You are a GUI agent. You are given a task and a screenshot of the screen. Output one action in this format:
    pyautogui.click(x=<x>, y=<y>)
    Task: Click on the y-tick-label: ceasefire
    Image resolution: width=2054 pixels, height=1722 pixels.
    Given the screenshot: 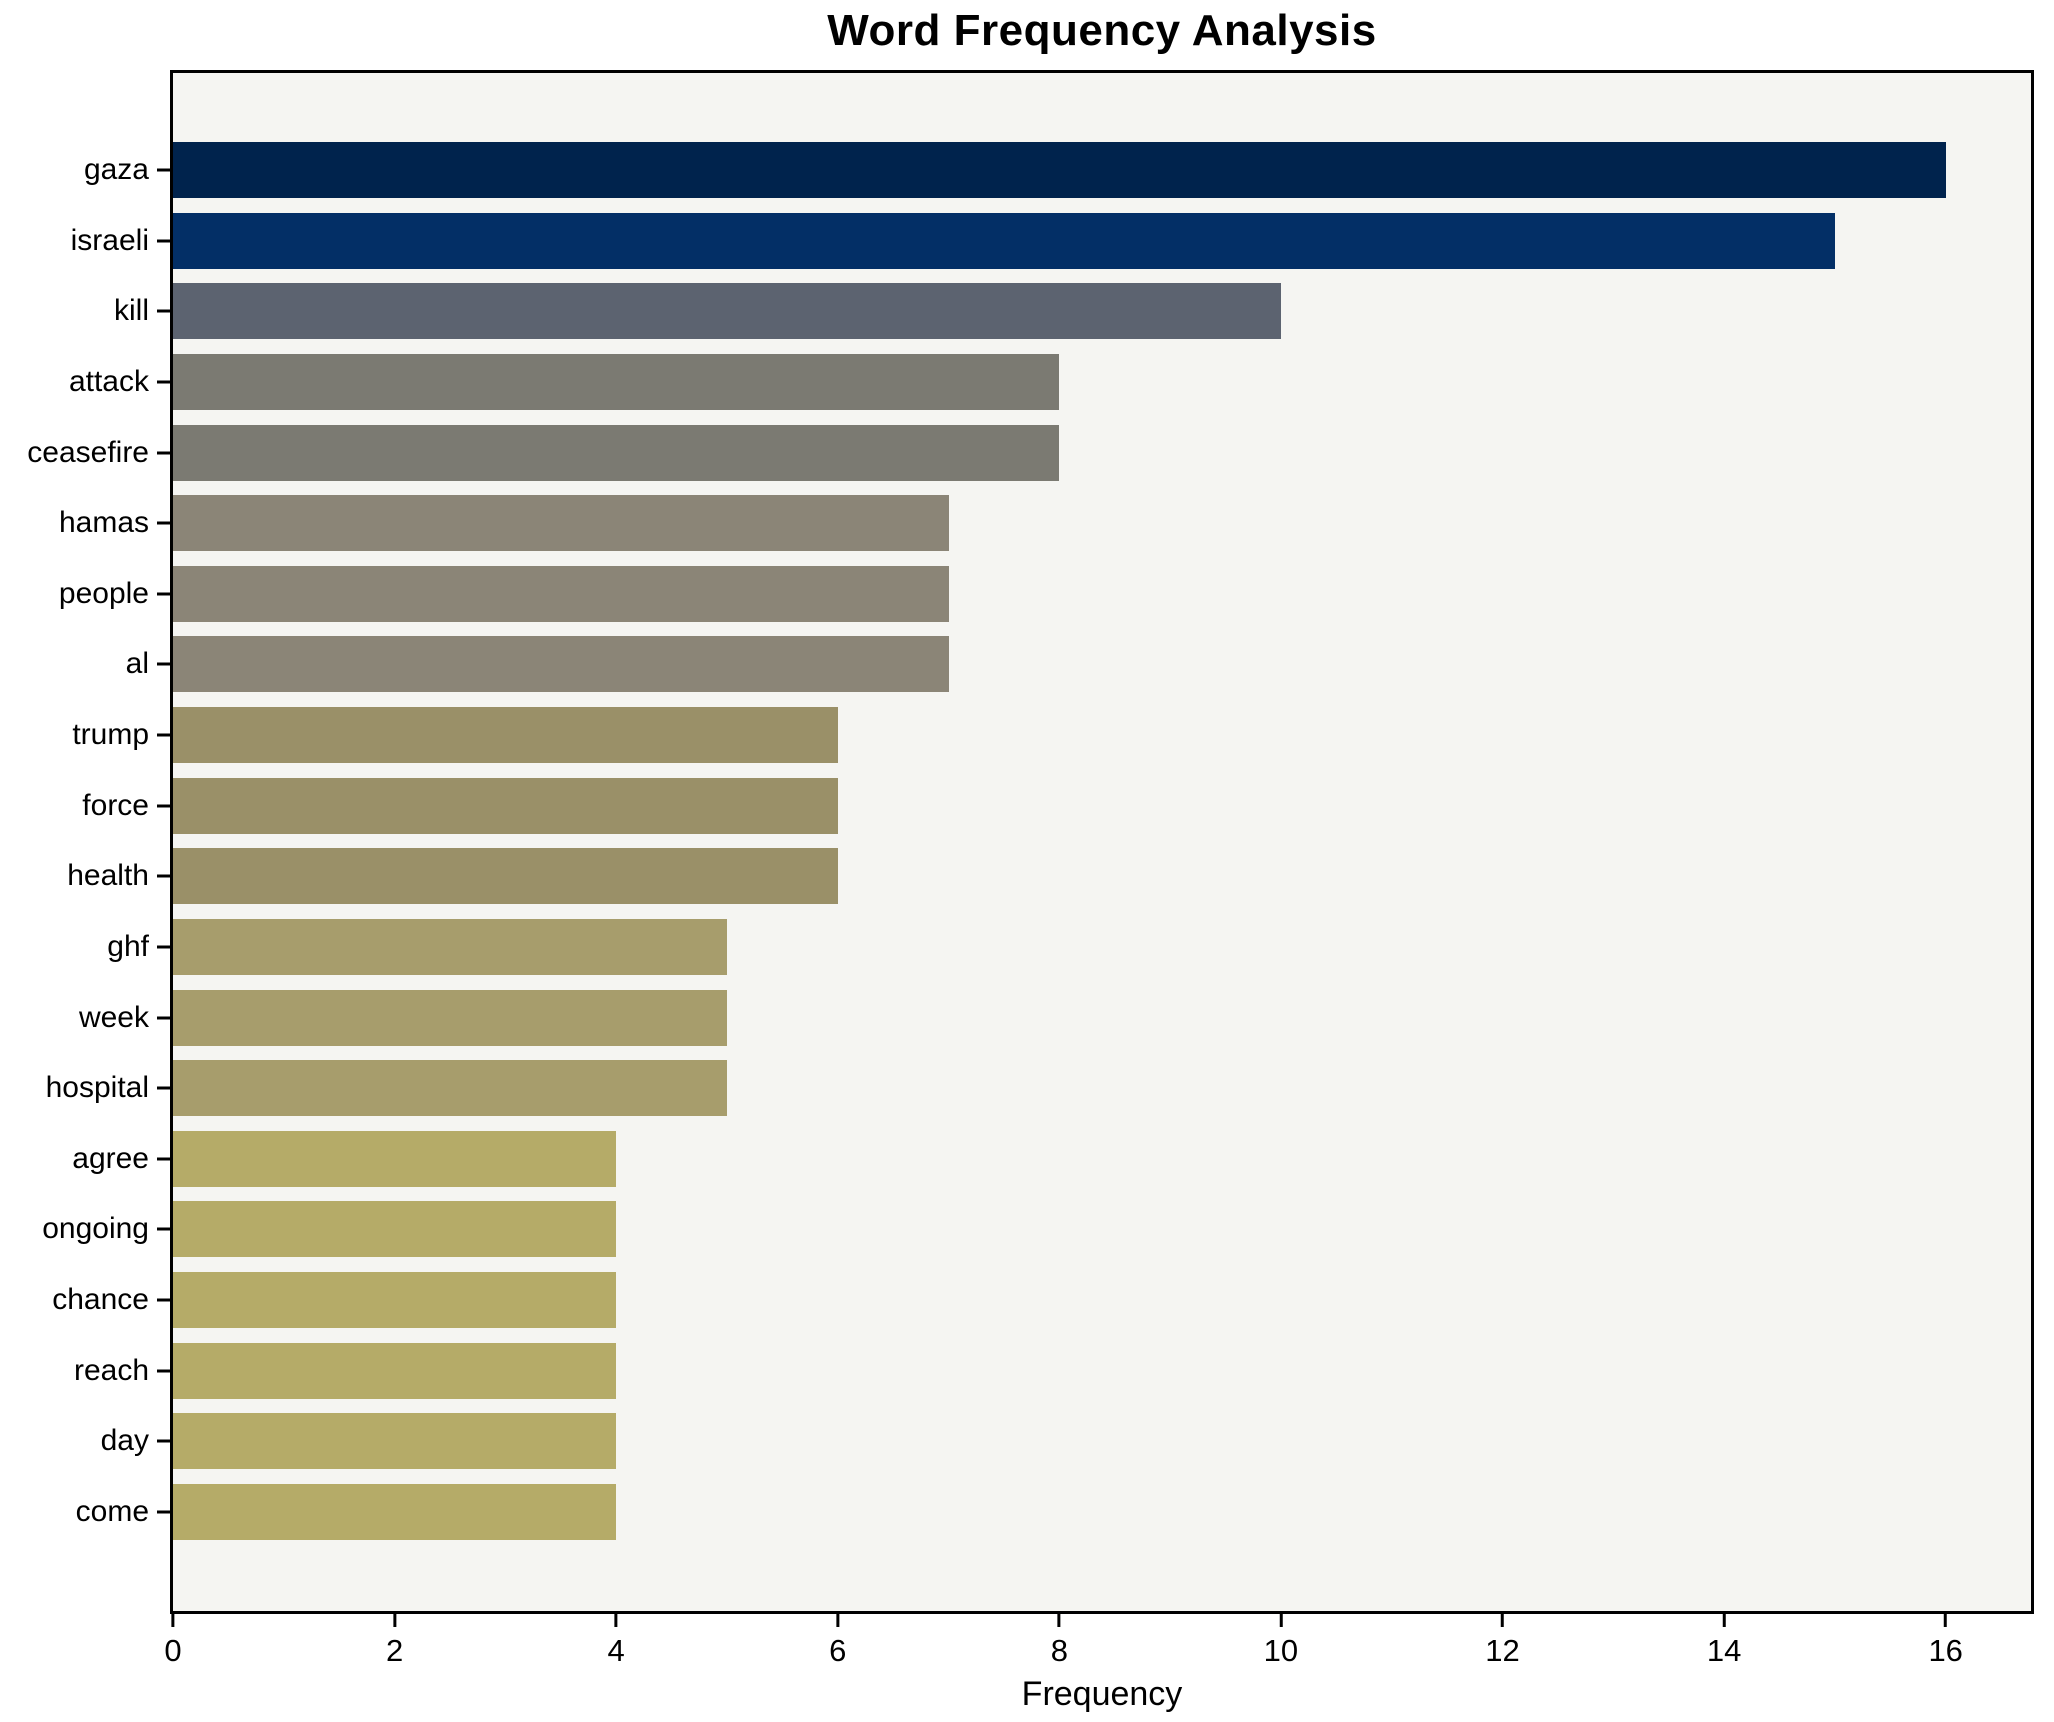 What is the action you would take?
    pyautogui.click(x=88, y=452)
    